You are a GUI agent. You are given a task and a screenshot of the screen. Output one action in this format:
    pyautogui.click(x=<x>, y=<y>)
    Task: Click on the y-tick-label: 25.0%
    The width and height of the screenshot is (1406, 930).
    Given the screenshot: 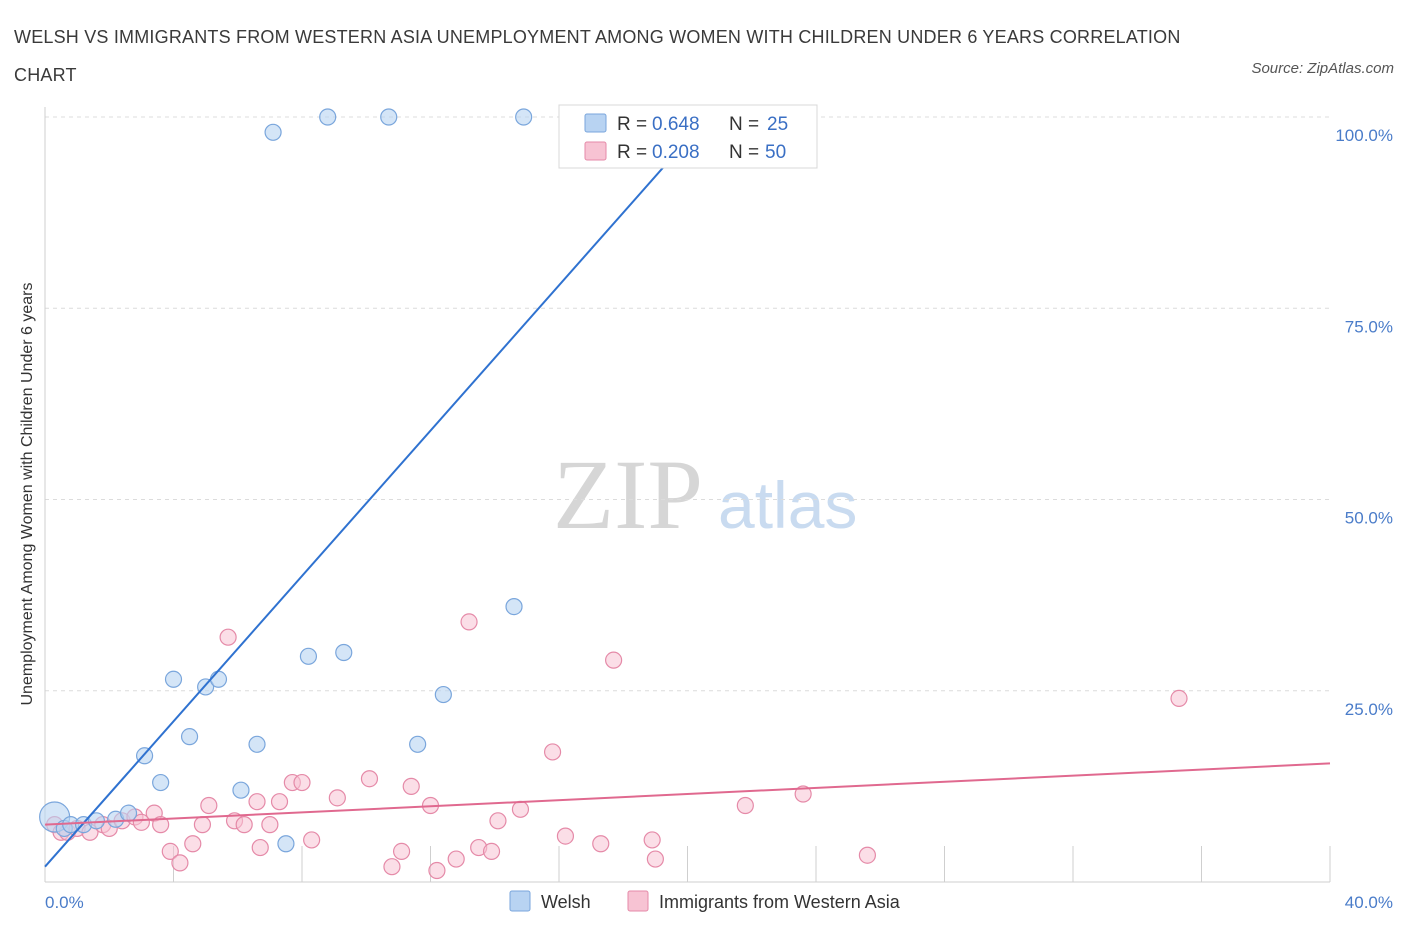 What is the action you would take?
    pyautogui.click(x=1369, y=709)
    